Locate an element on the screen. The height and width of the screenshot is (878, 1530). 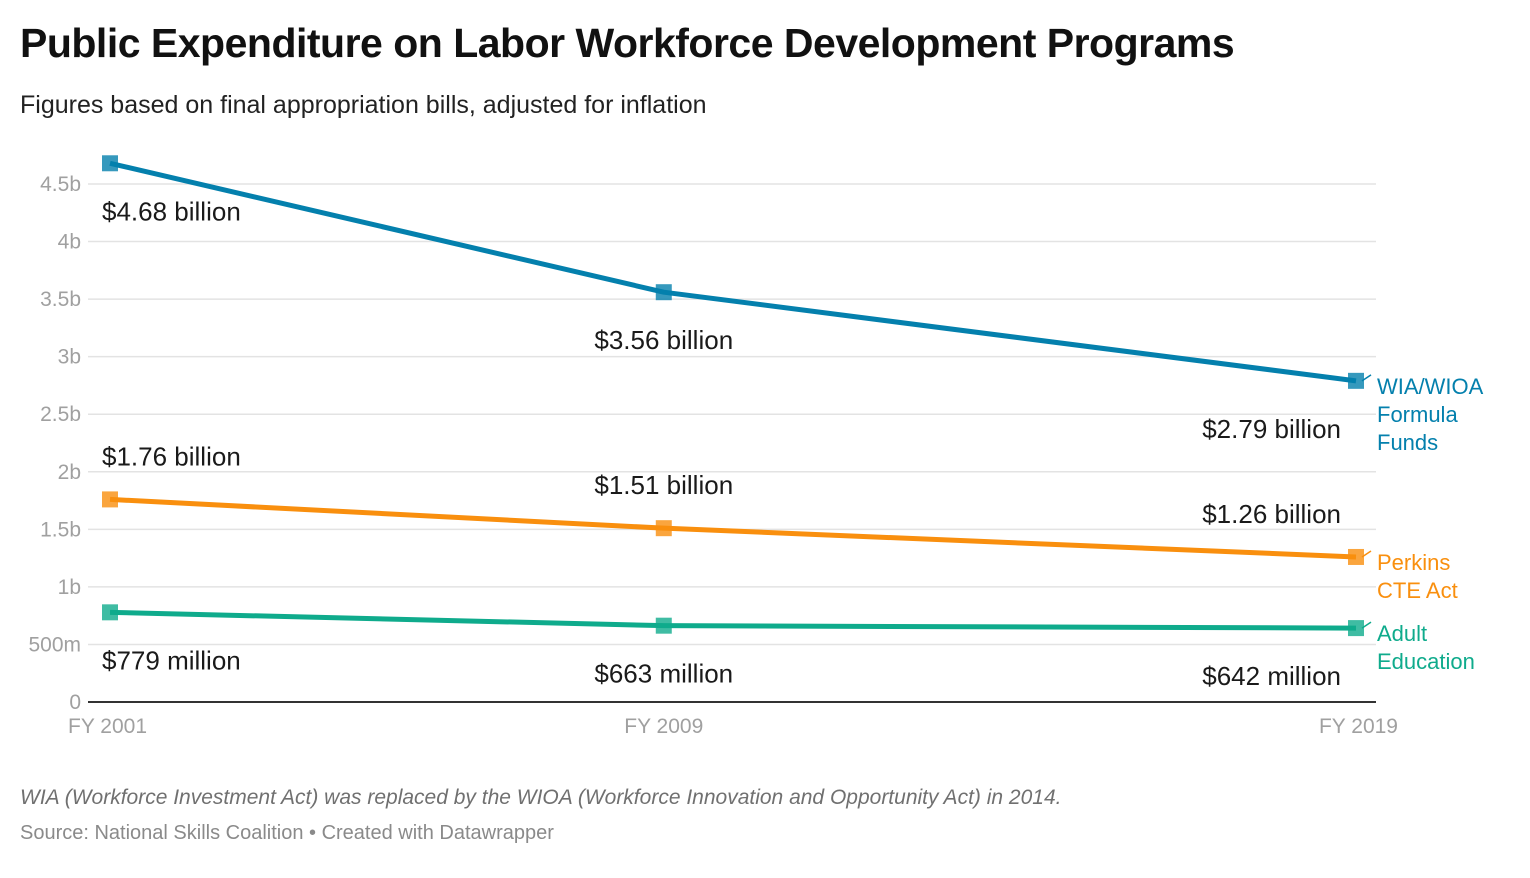
x-tick-label: FY 2001 is located at coordinates (107, 726).